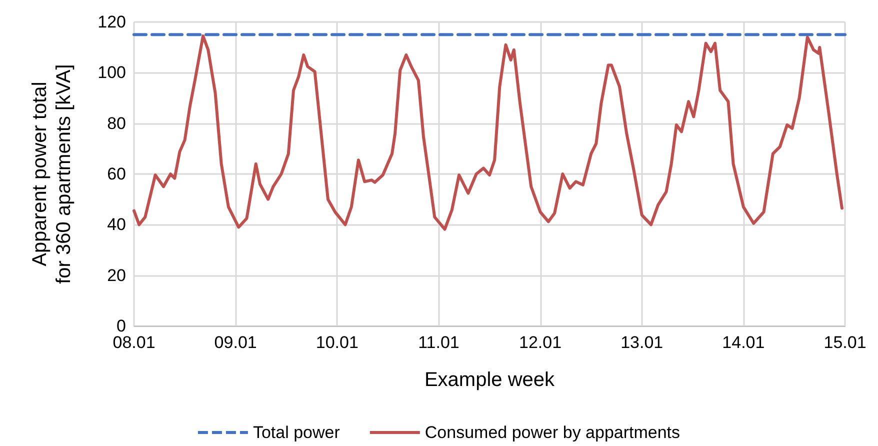  What do you see at coordinates (296, 432) in the screenshot?
I see `legend-label: Total power` at bounding box center [296, 432].